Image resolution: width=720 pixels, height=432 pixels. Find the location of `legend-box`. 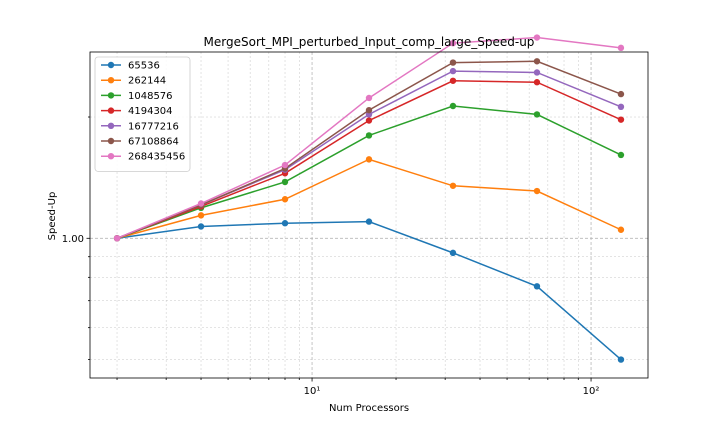

legend-box is located at coordinates (142, 114).